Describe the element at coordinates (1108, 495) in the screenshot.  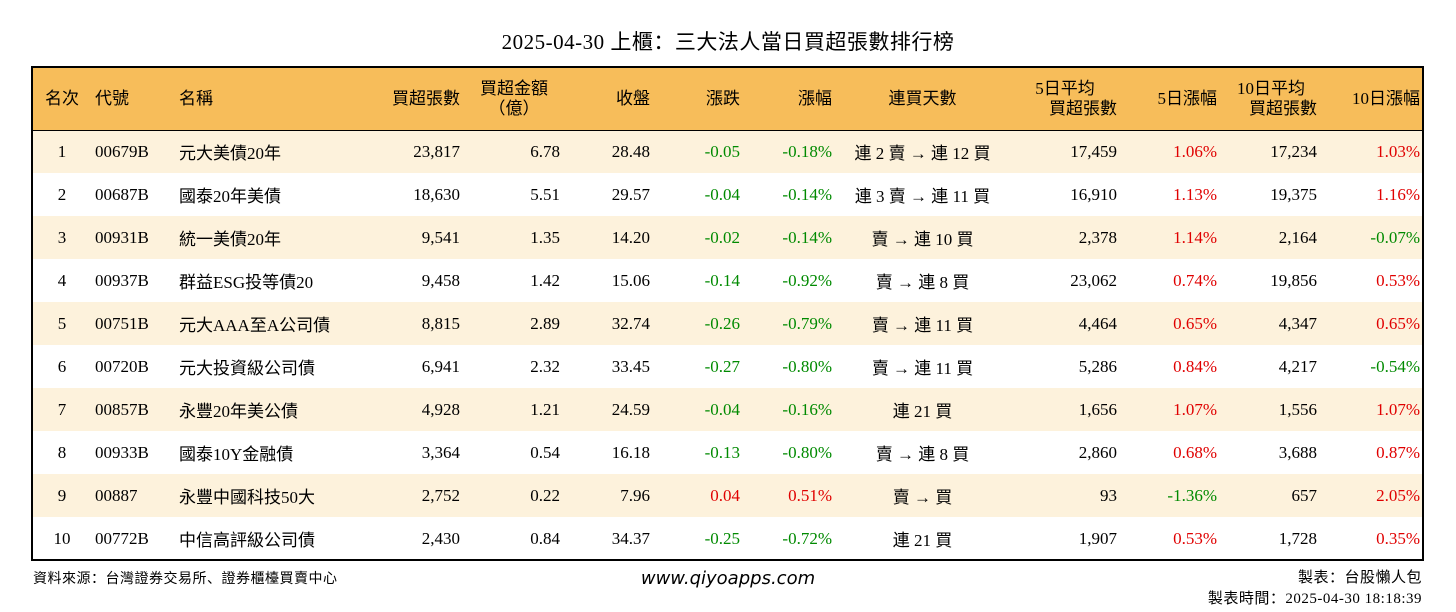
I see `cell-avg5: 93` at that location.